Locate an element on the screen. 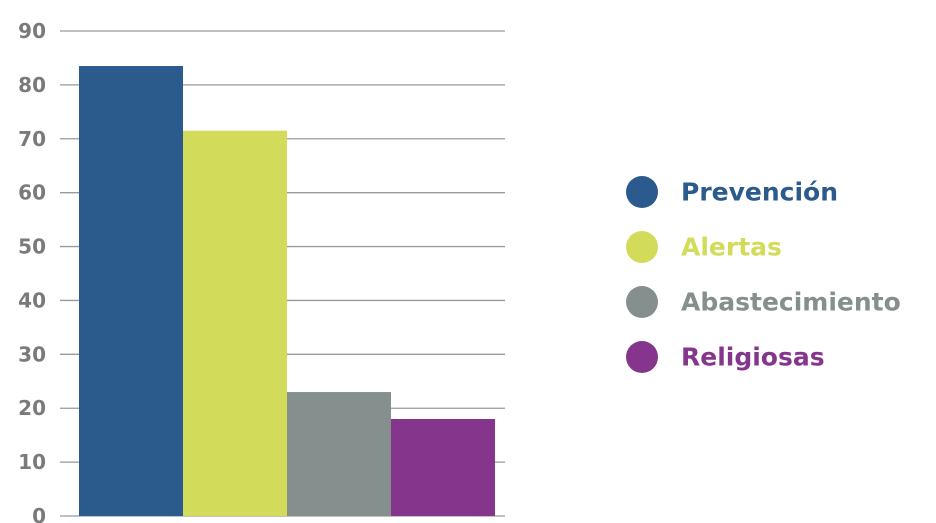 The width and height of the screenshot is (936, 523). y-tick-label-90: 90 is located at coordinates (32, 31).